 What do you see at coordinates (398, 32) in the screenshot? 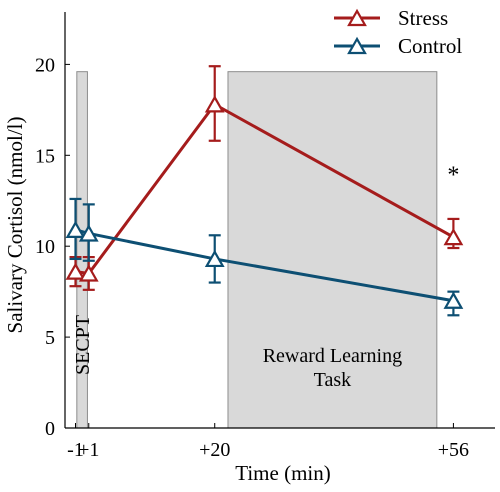
I see `legend: Stress Control` at bounding box center [398, 32].